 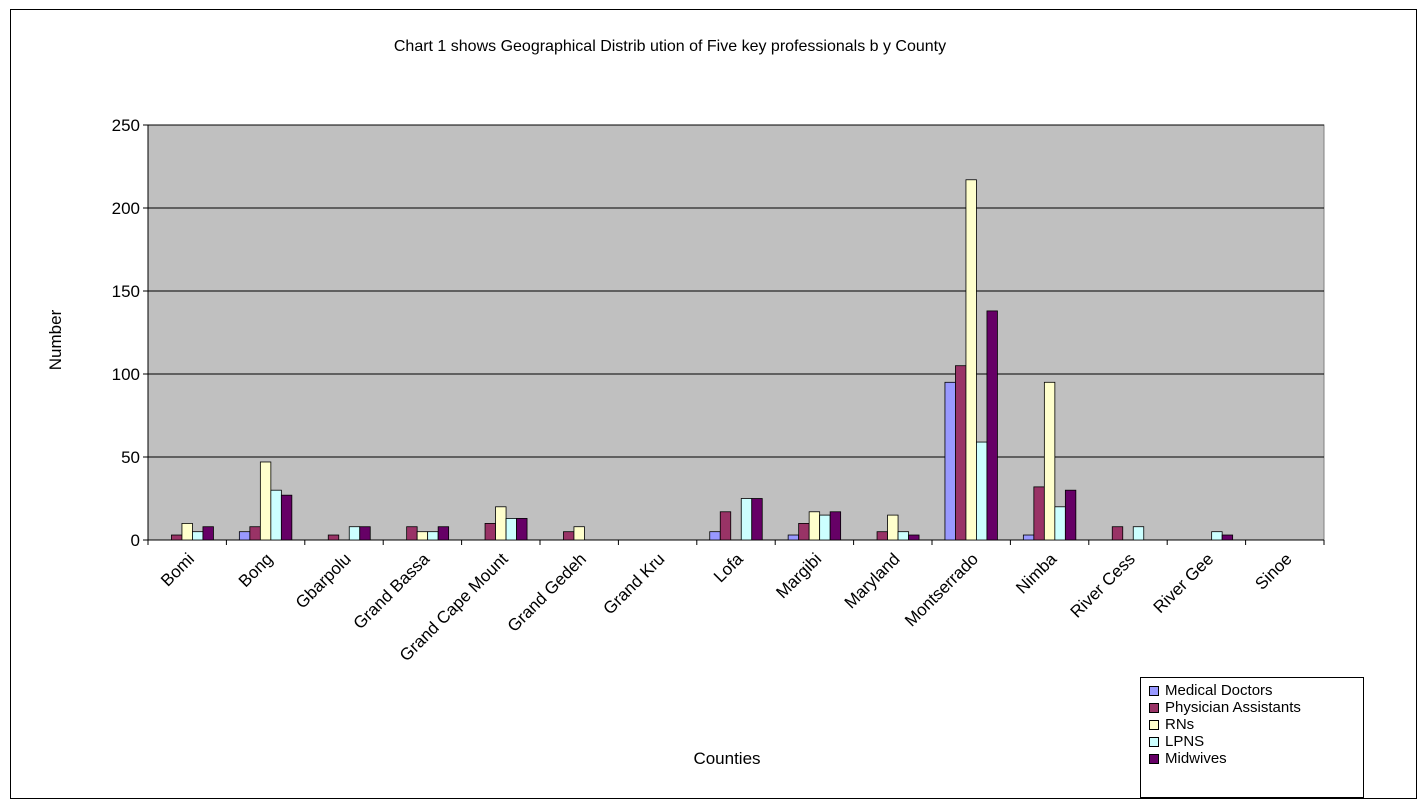 I want to click on x-tick-label: Margibi, so click(x=798, y=575).